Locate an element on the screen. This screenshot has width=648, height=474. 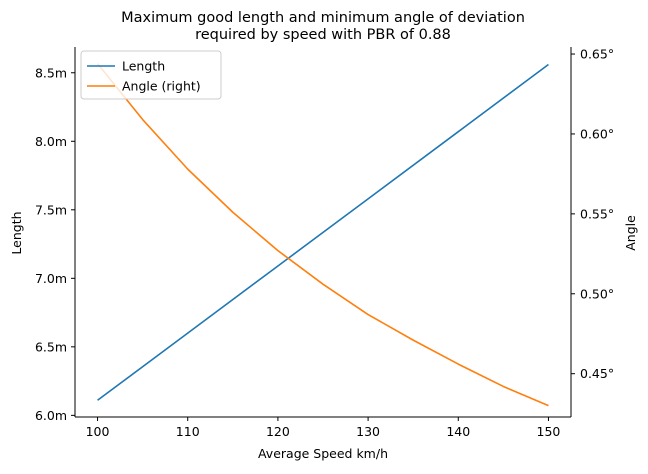
legend-label: Length is located at coordinates (143, 66).